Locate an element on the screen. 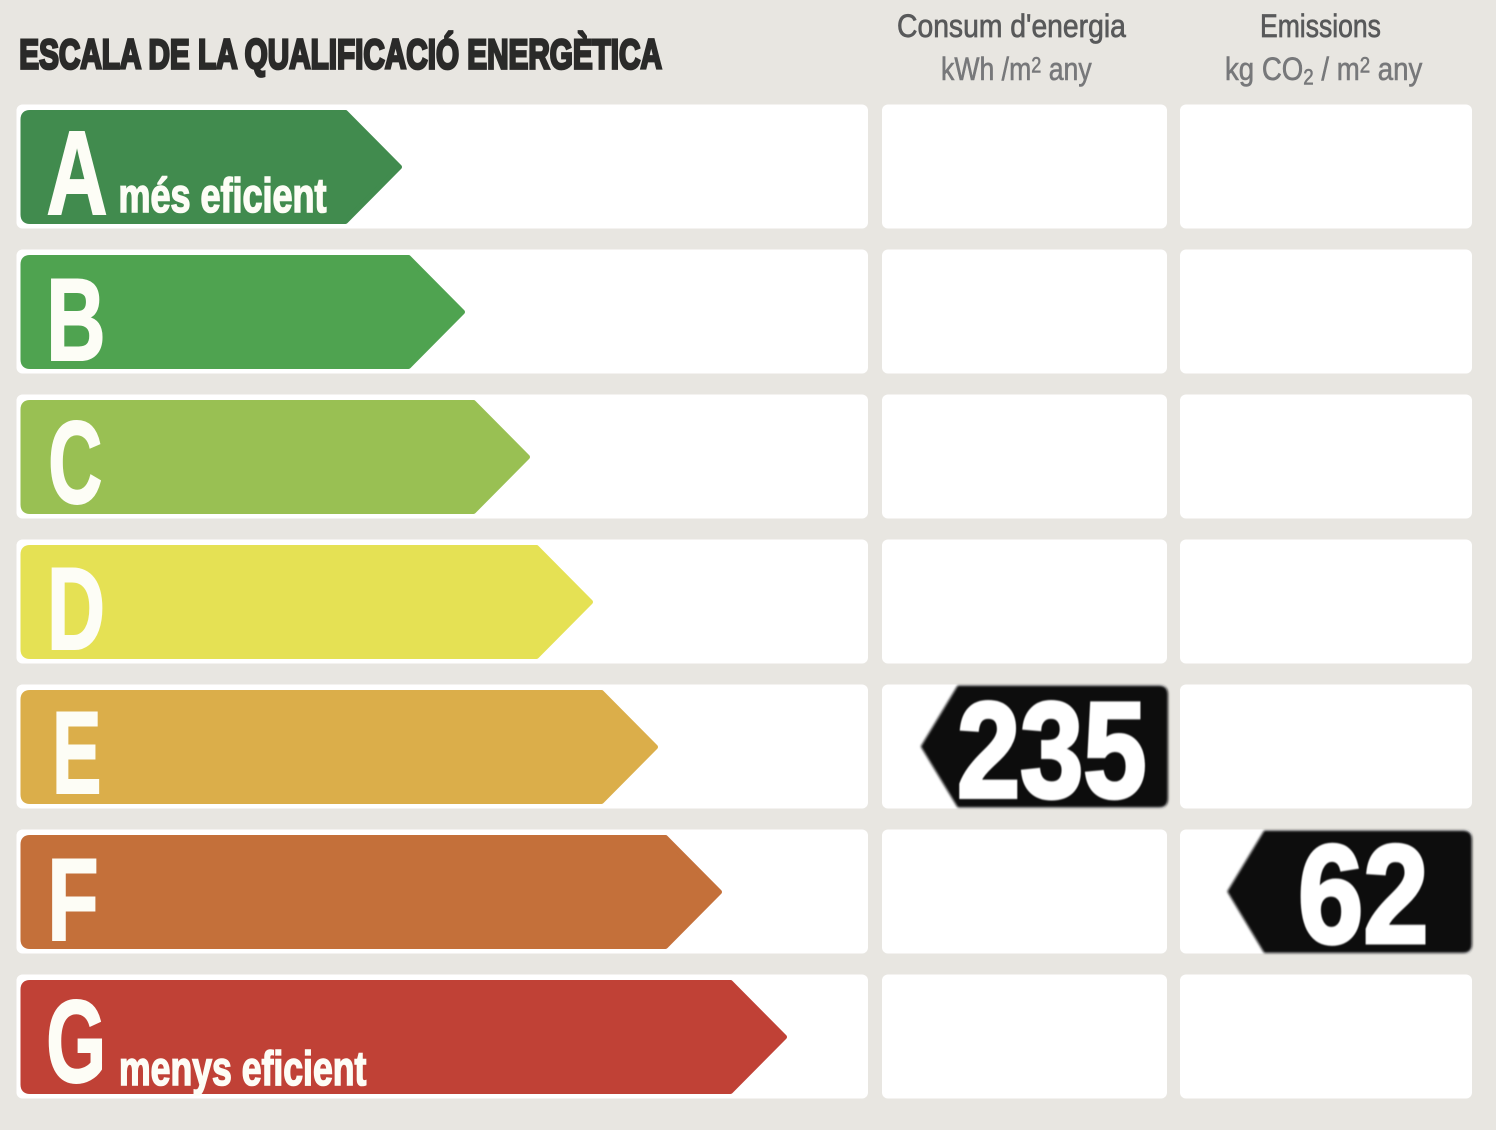  svg-text: kWh /m2 any is located at coordinates (1016, 70).